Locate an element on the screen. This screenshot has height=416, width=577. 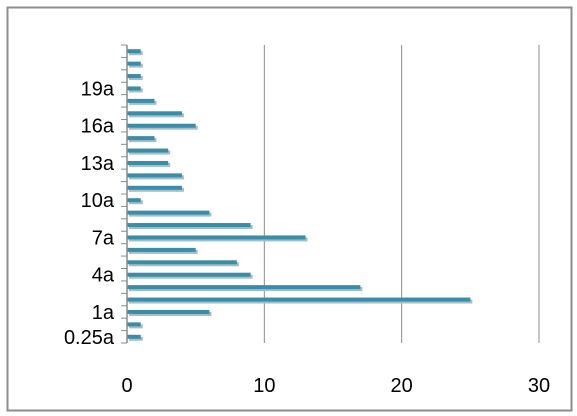
y-tick-label: 1a is located at coordinates (103, 313).